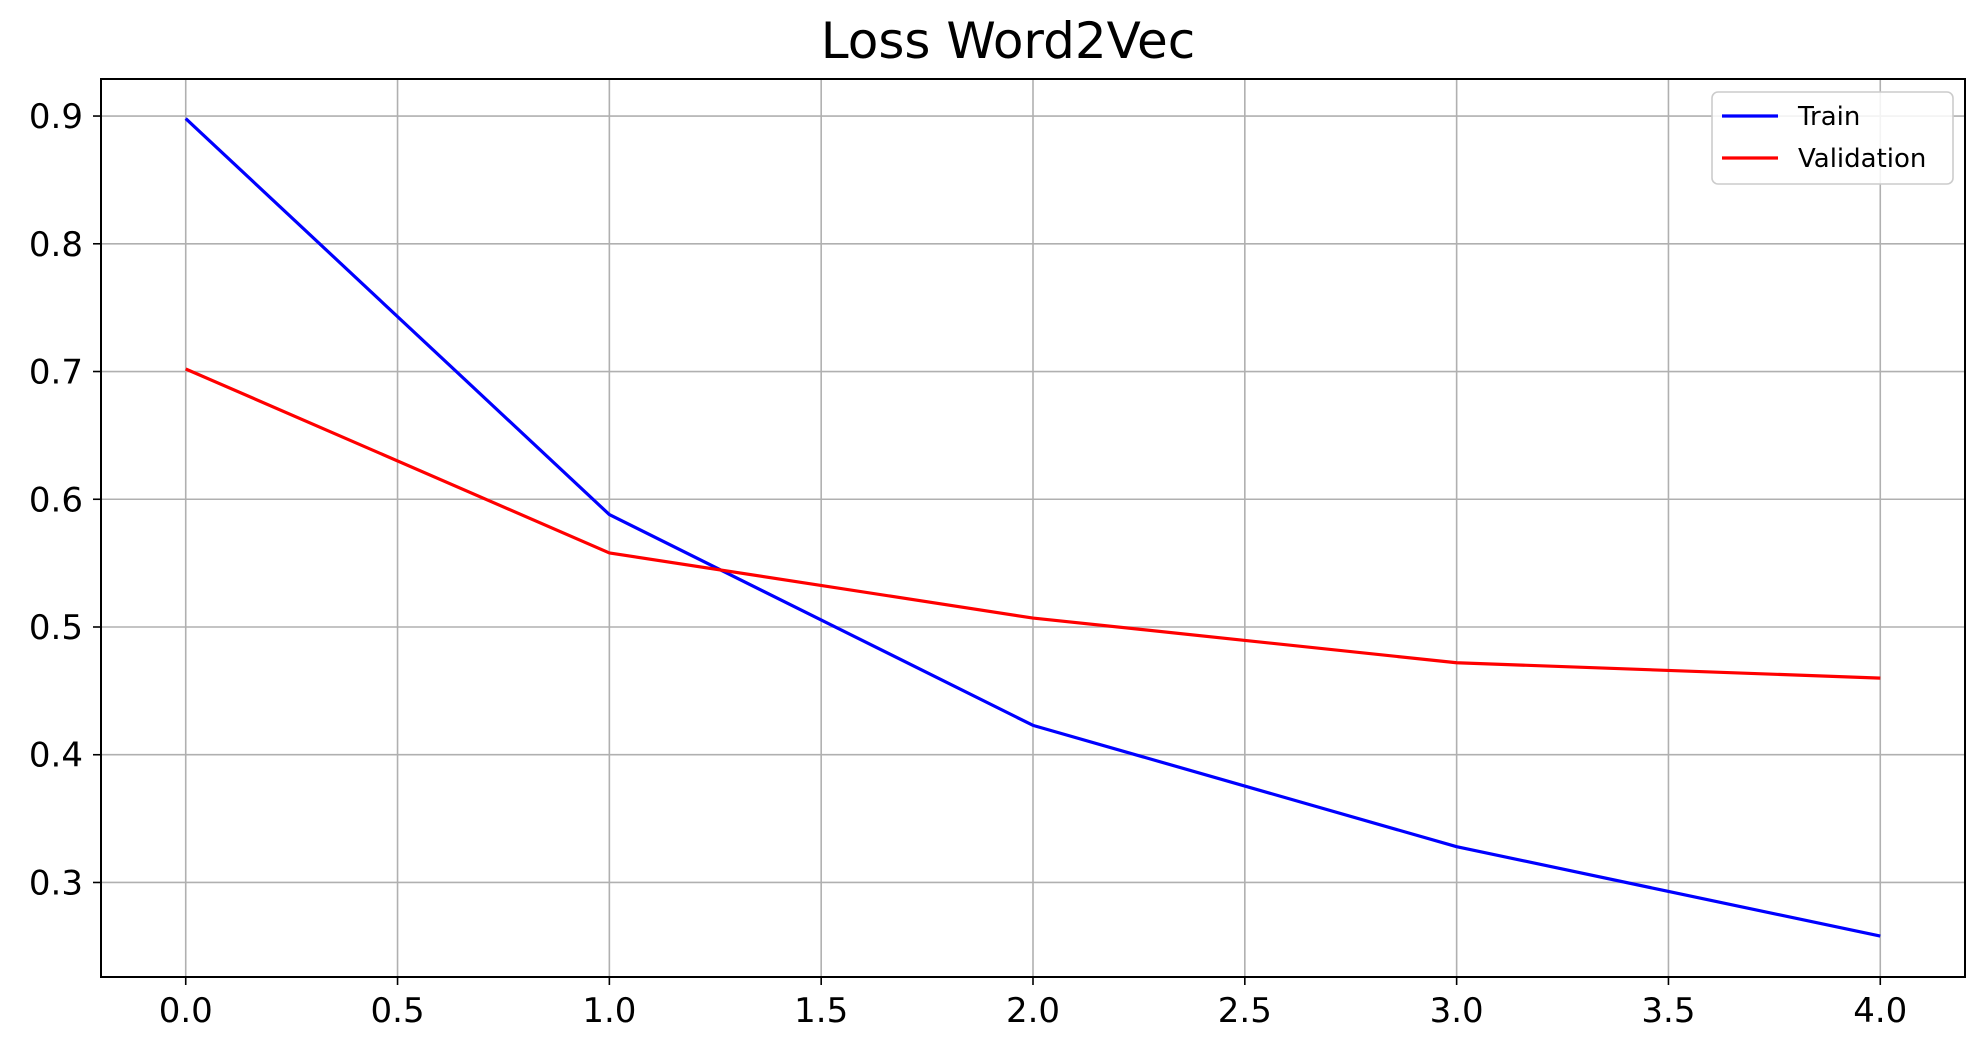  Describe the element at coordinates (1862, 159) in the screenshot. I see `legend-label-validation: Validation` at that location.